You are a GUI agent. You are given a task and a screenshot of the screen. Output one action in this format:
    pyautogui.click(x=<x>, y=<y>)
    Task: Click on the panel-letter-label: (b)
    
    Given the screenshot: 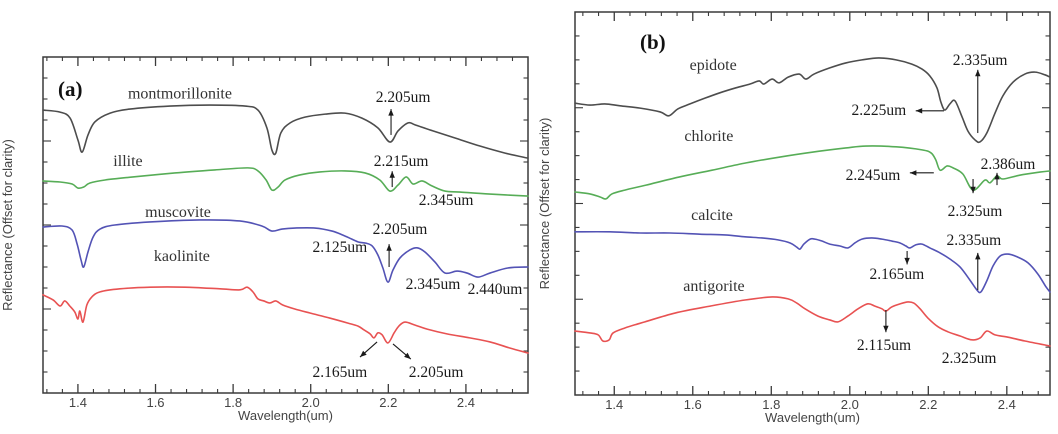 What is the action you would take?
    pyautogui.click(x=653, y=42)
    